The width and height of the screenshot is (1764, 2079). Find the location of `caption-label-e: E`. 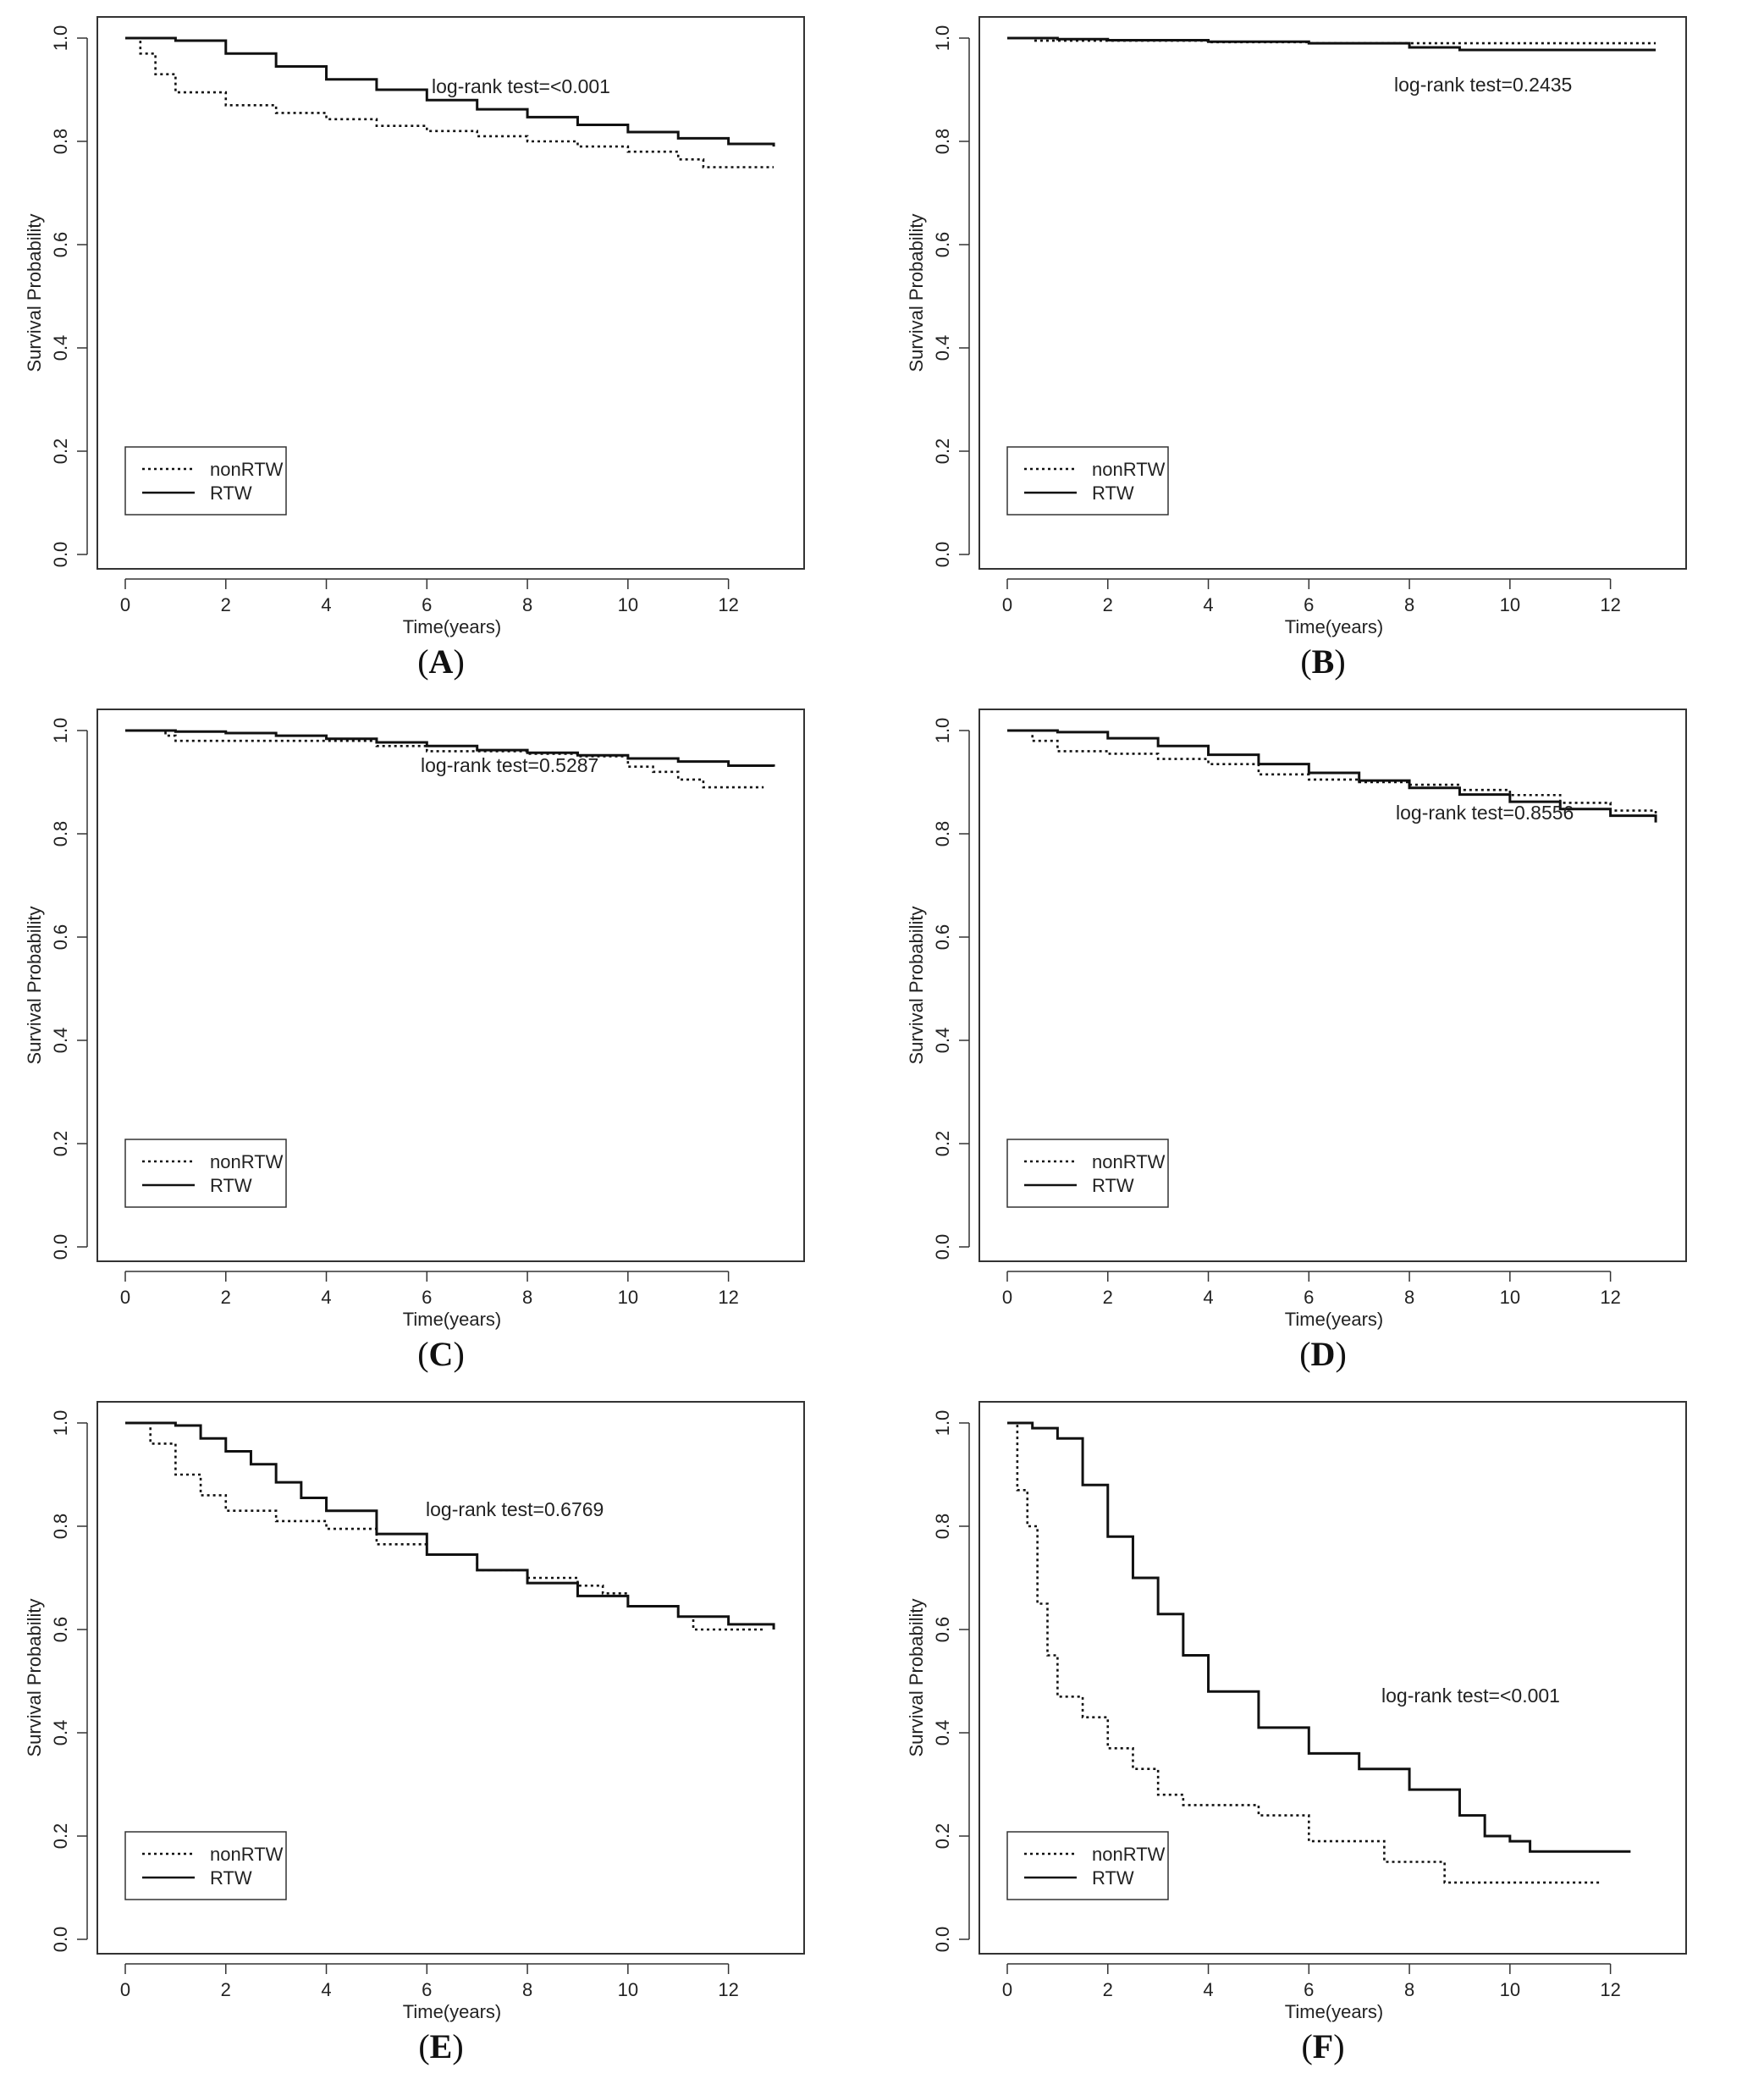

caption-label-e: E is located at coordinates (441, 2046).